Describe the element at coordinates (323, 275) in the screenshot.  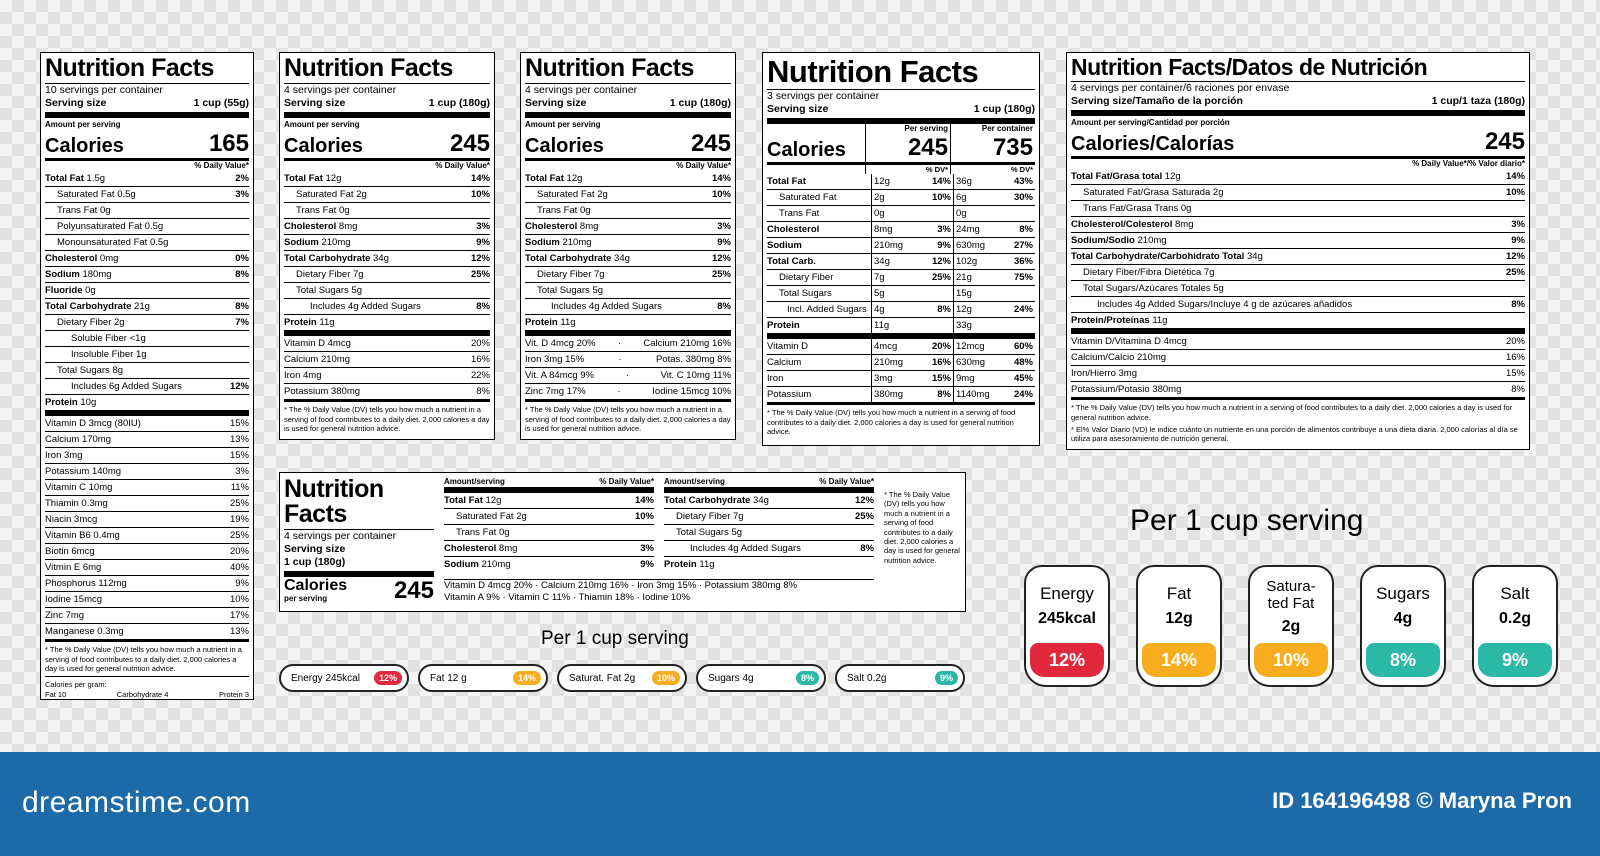
I see `nutrient-label: Dietary Fiber` at that location.